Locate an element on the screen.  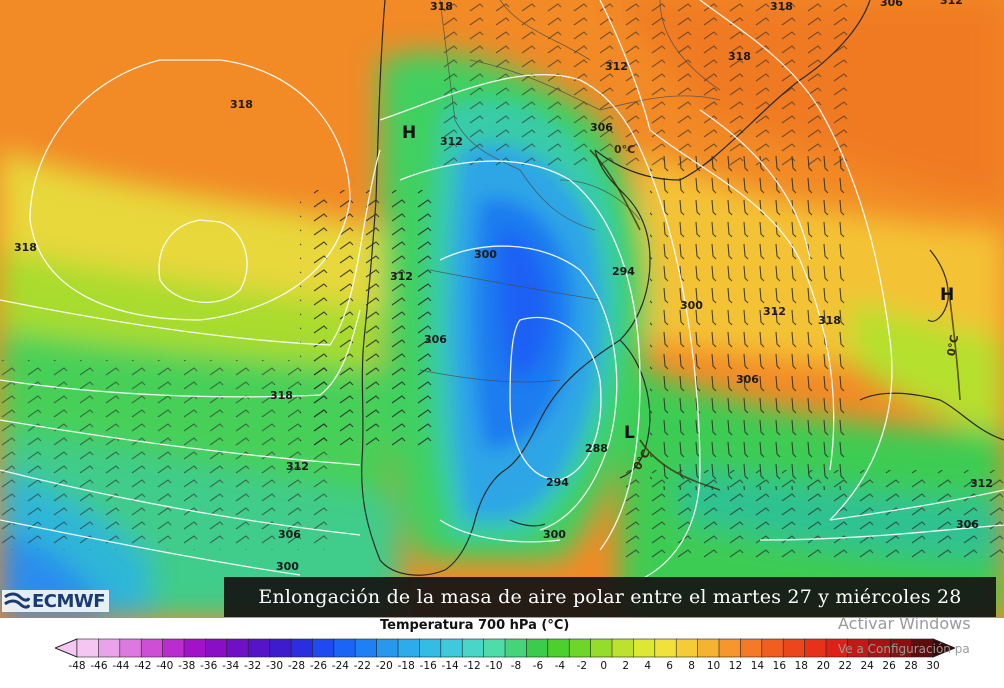
color-scale-tick-label: -10 is located at coordinates (494, 666).